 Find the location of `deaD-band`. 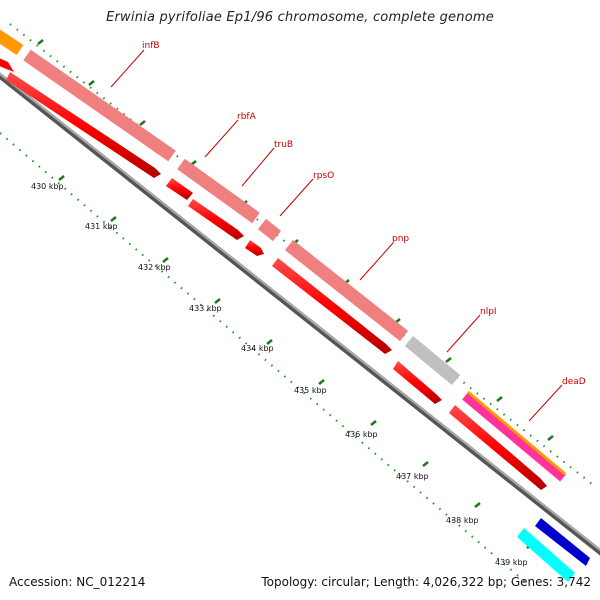

deaD-band is located at coordinates (514, 437).